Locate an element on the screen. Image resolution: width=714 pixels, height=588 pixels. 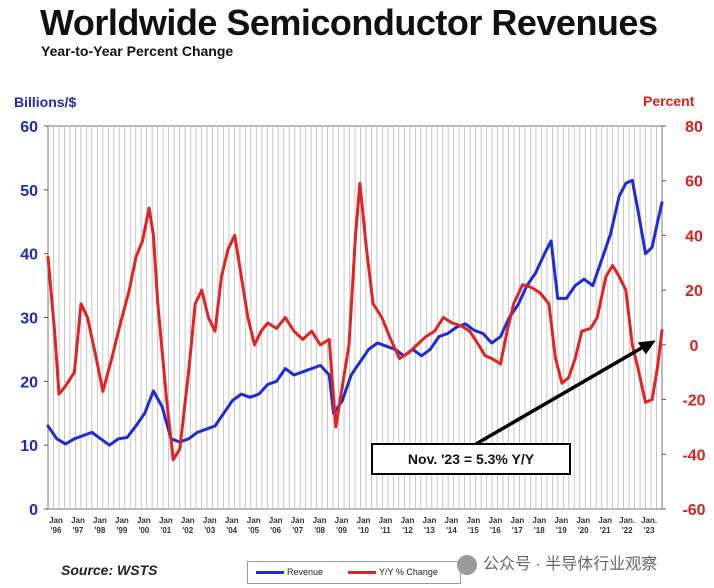
left-tick-label: 60 is located at coordinates (29, 127).